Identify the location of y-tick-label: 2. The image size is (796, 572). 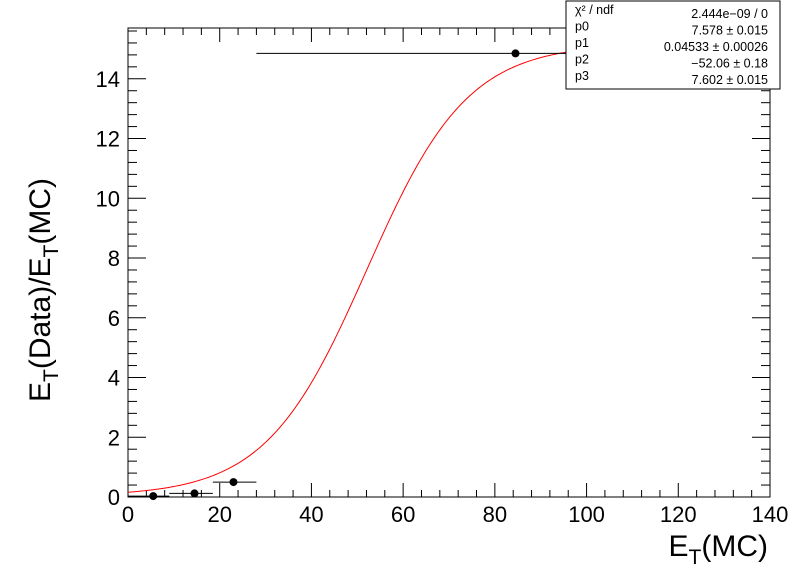
(114, 437).